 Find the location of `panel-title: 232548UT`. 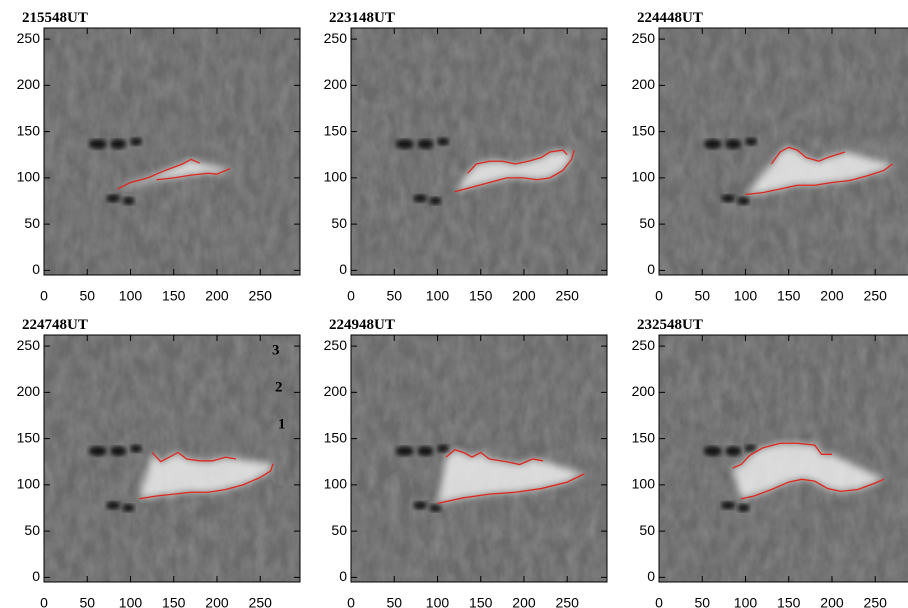

panel-title: 232548UT is located at coordinates (670, 325).